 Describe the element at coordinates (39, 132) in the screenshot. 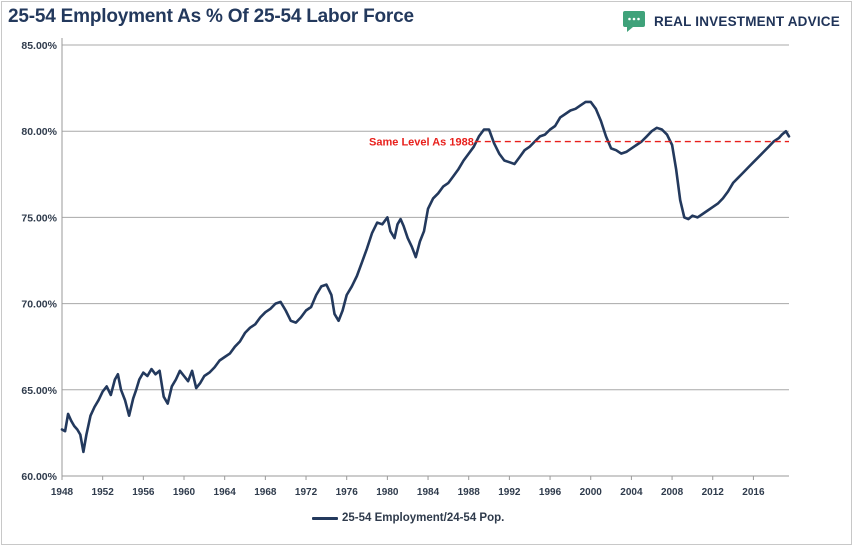

I see `y-tick-label: 80.00%` at that location.